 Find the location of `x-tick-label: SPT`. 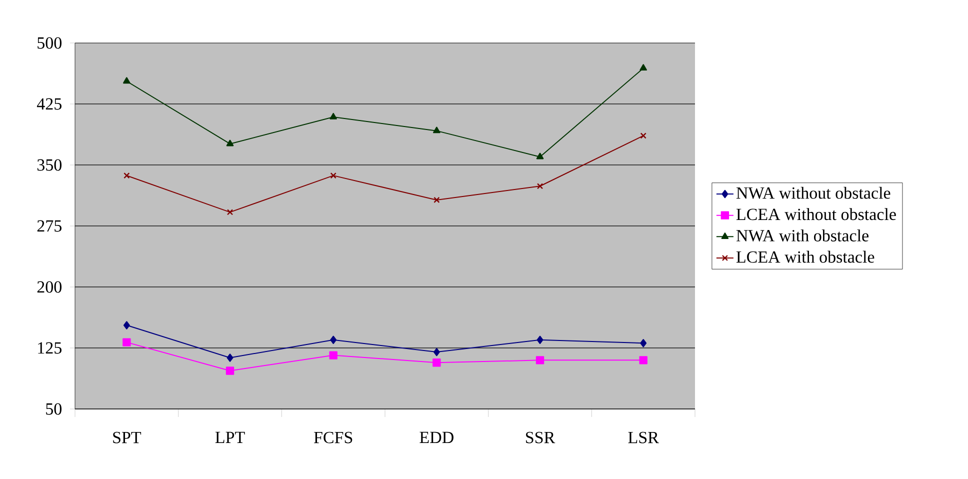

x-tick-label: SPT is located at coordinates (127, 438).